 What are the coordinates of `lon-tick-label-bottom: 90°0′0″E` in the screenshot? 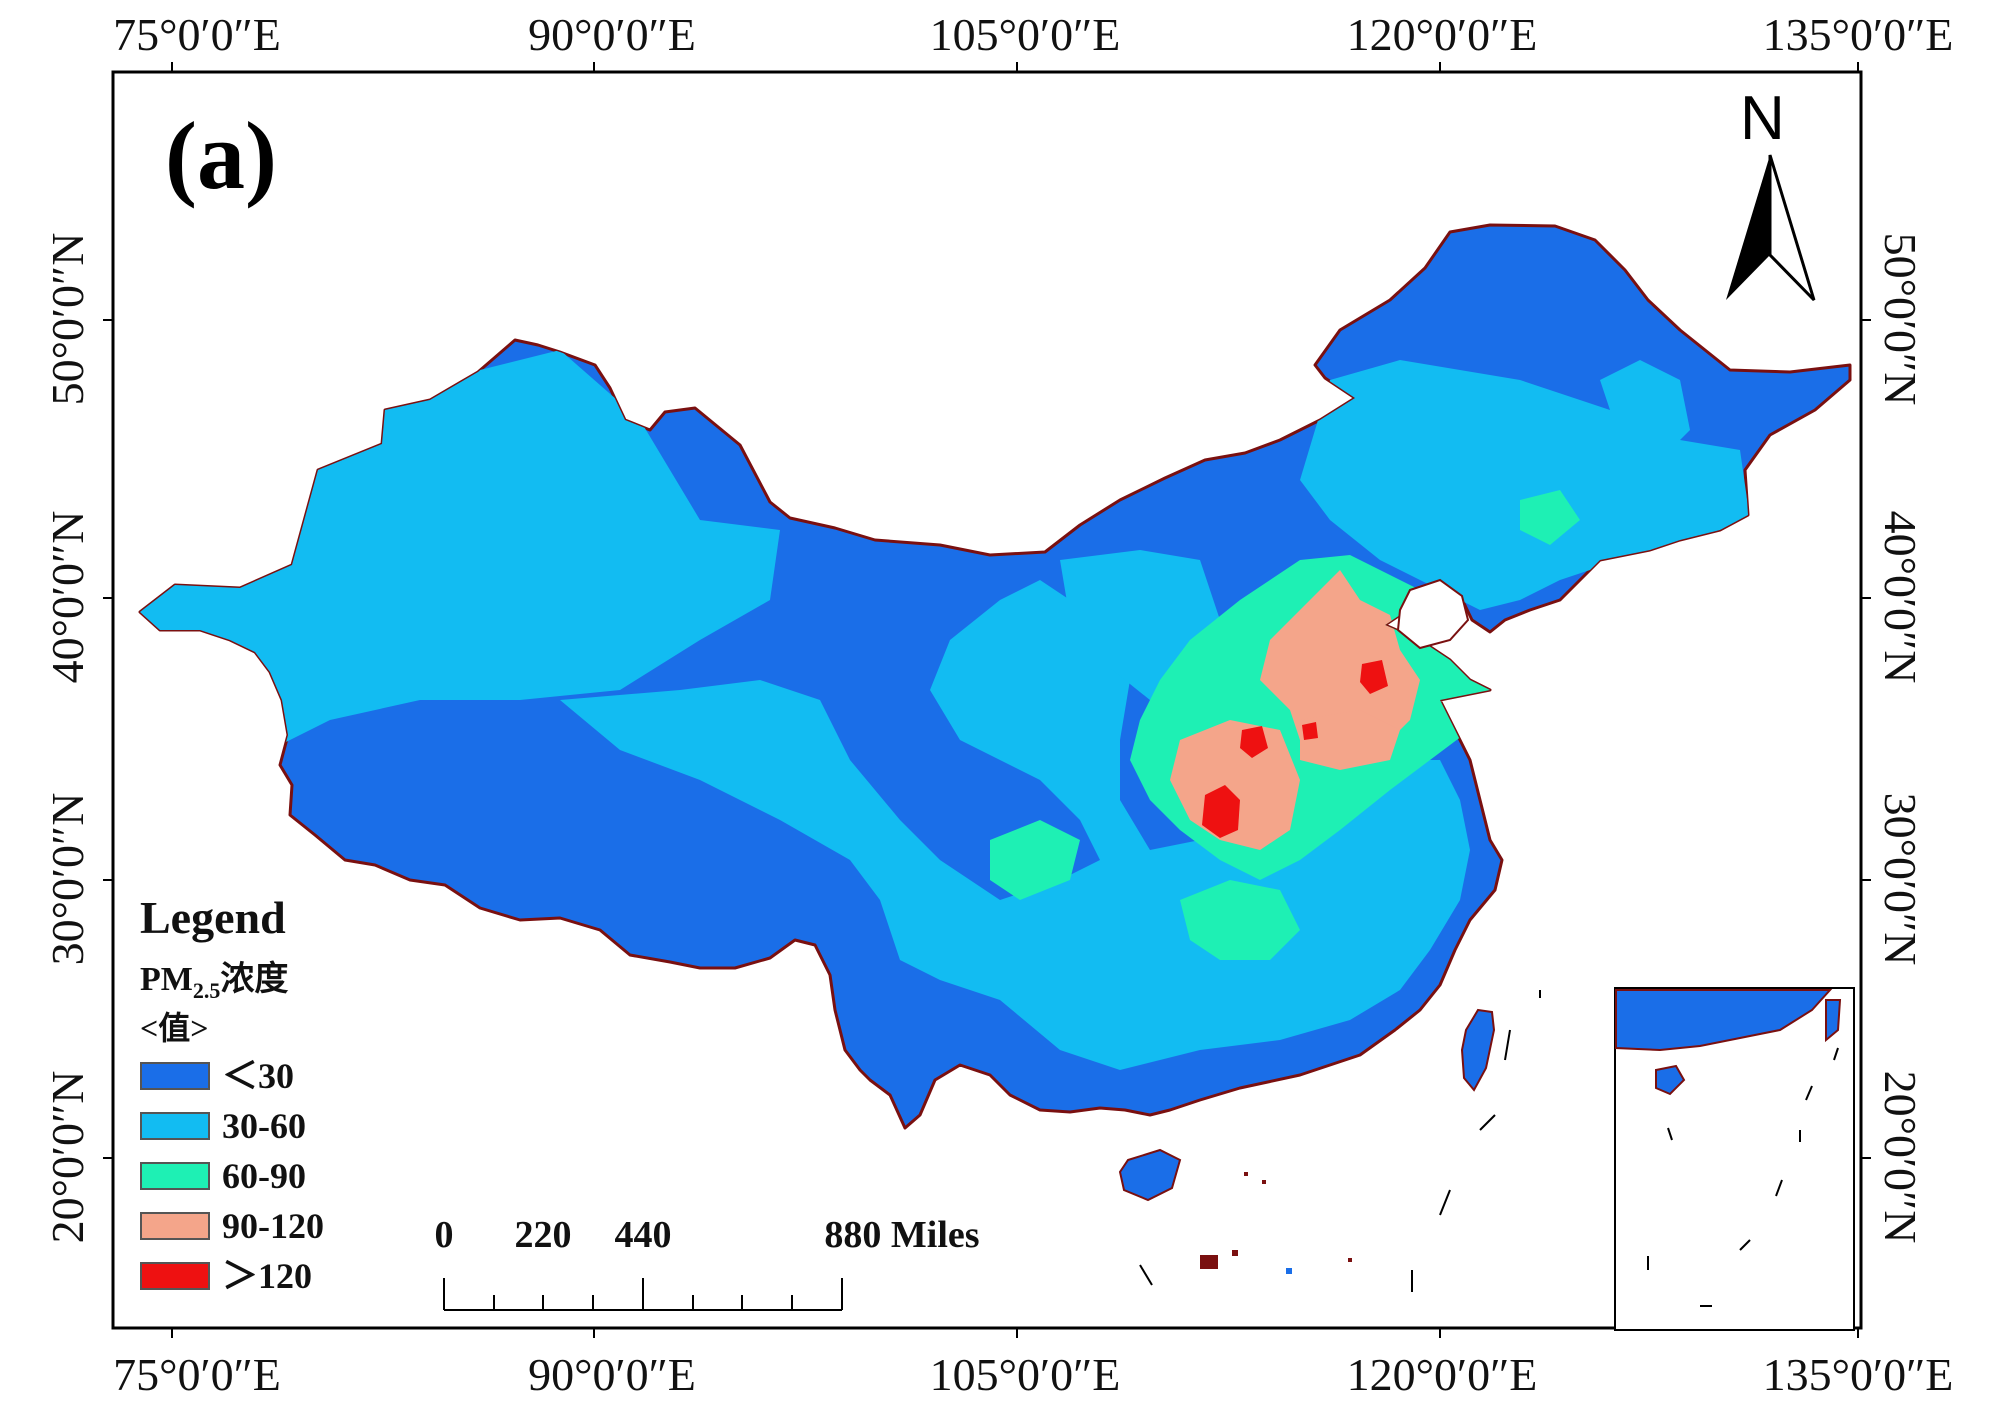 It's located at (612, 1374).